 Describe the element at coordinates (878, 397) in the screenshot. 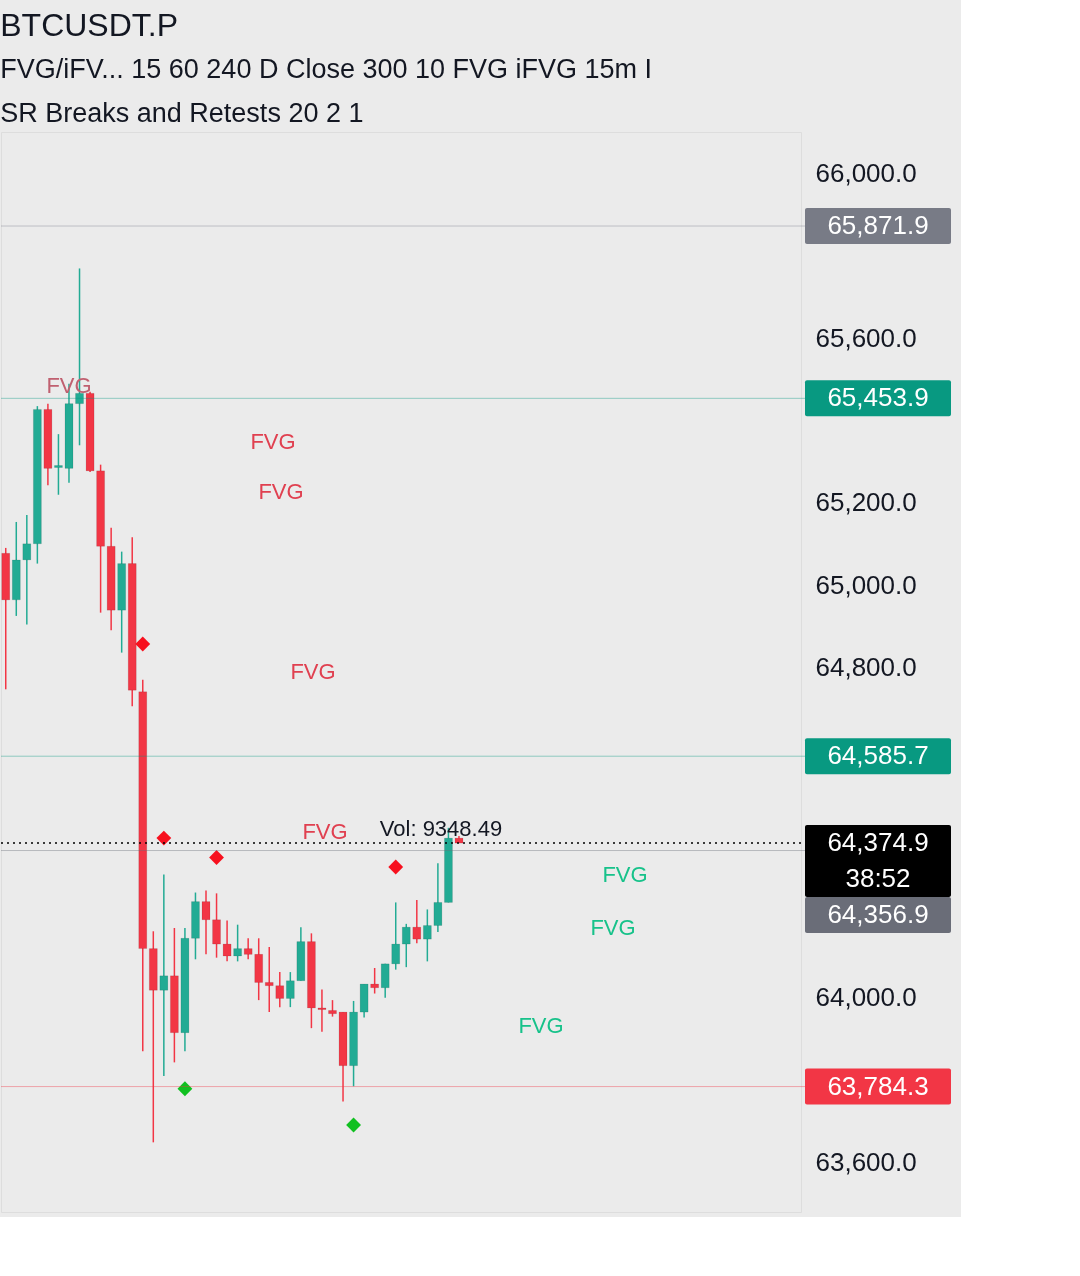

I see `ref-line-label: 65,453.9` at that location.